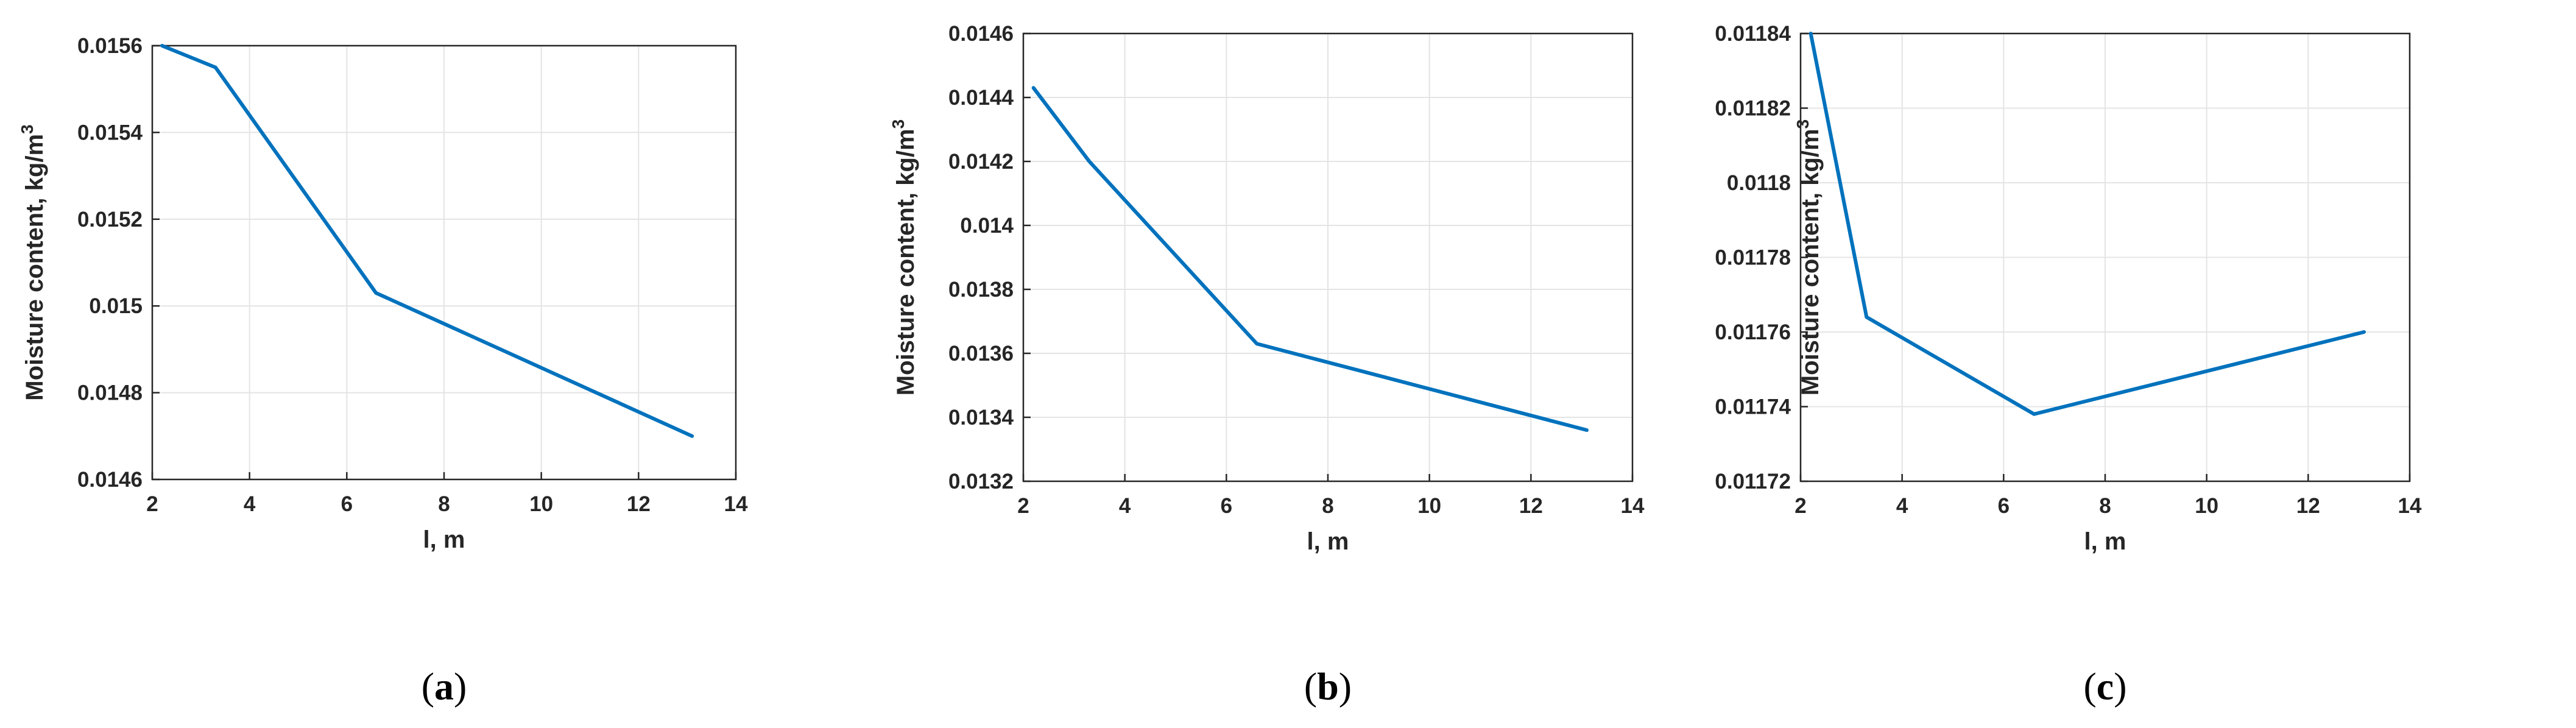  I want to click on y-tick-label: 0.01174, so click(1753, 407).